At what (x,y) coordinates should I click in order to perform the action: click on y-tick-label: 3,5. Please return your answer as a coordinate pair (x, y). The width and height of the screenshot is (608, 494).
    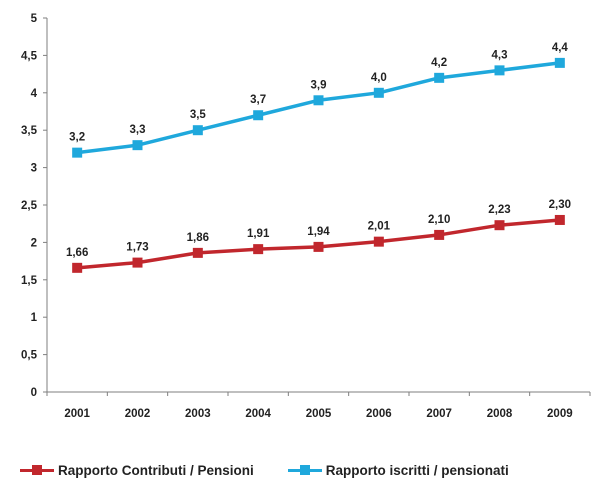
    Looking at the image, I should click on (29, 131).